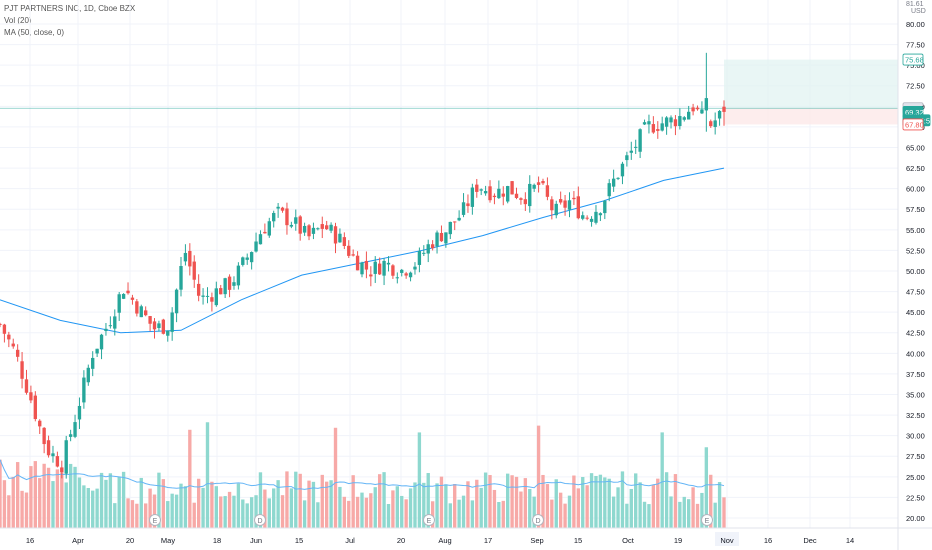  I want to click on price-tick-label: 47.50, so click(915, 292).